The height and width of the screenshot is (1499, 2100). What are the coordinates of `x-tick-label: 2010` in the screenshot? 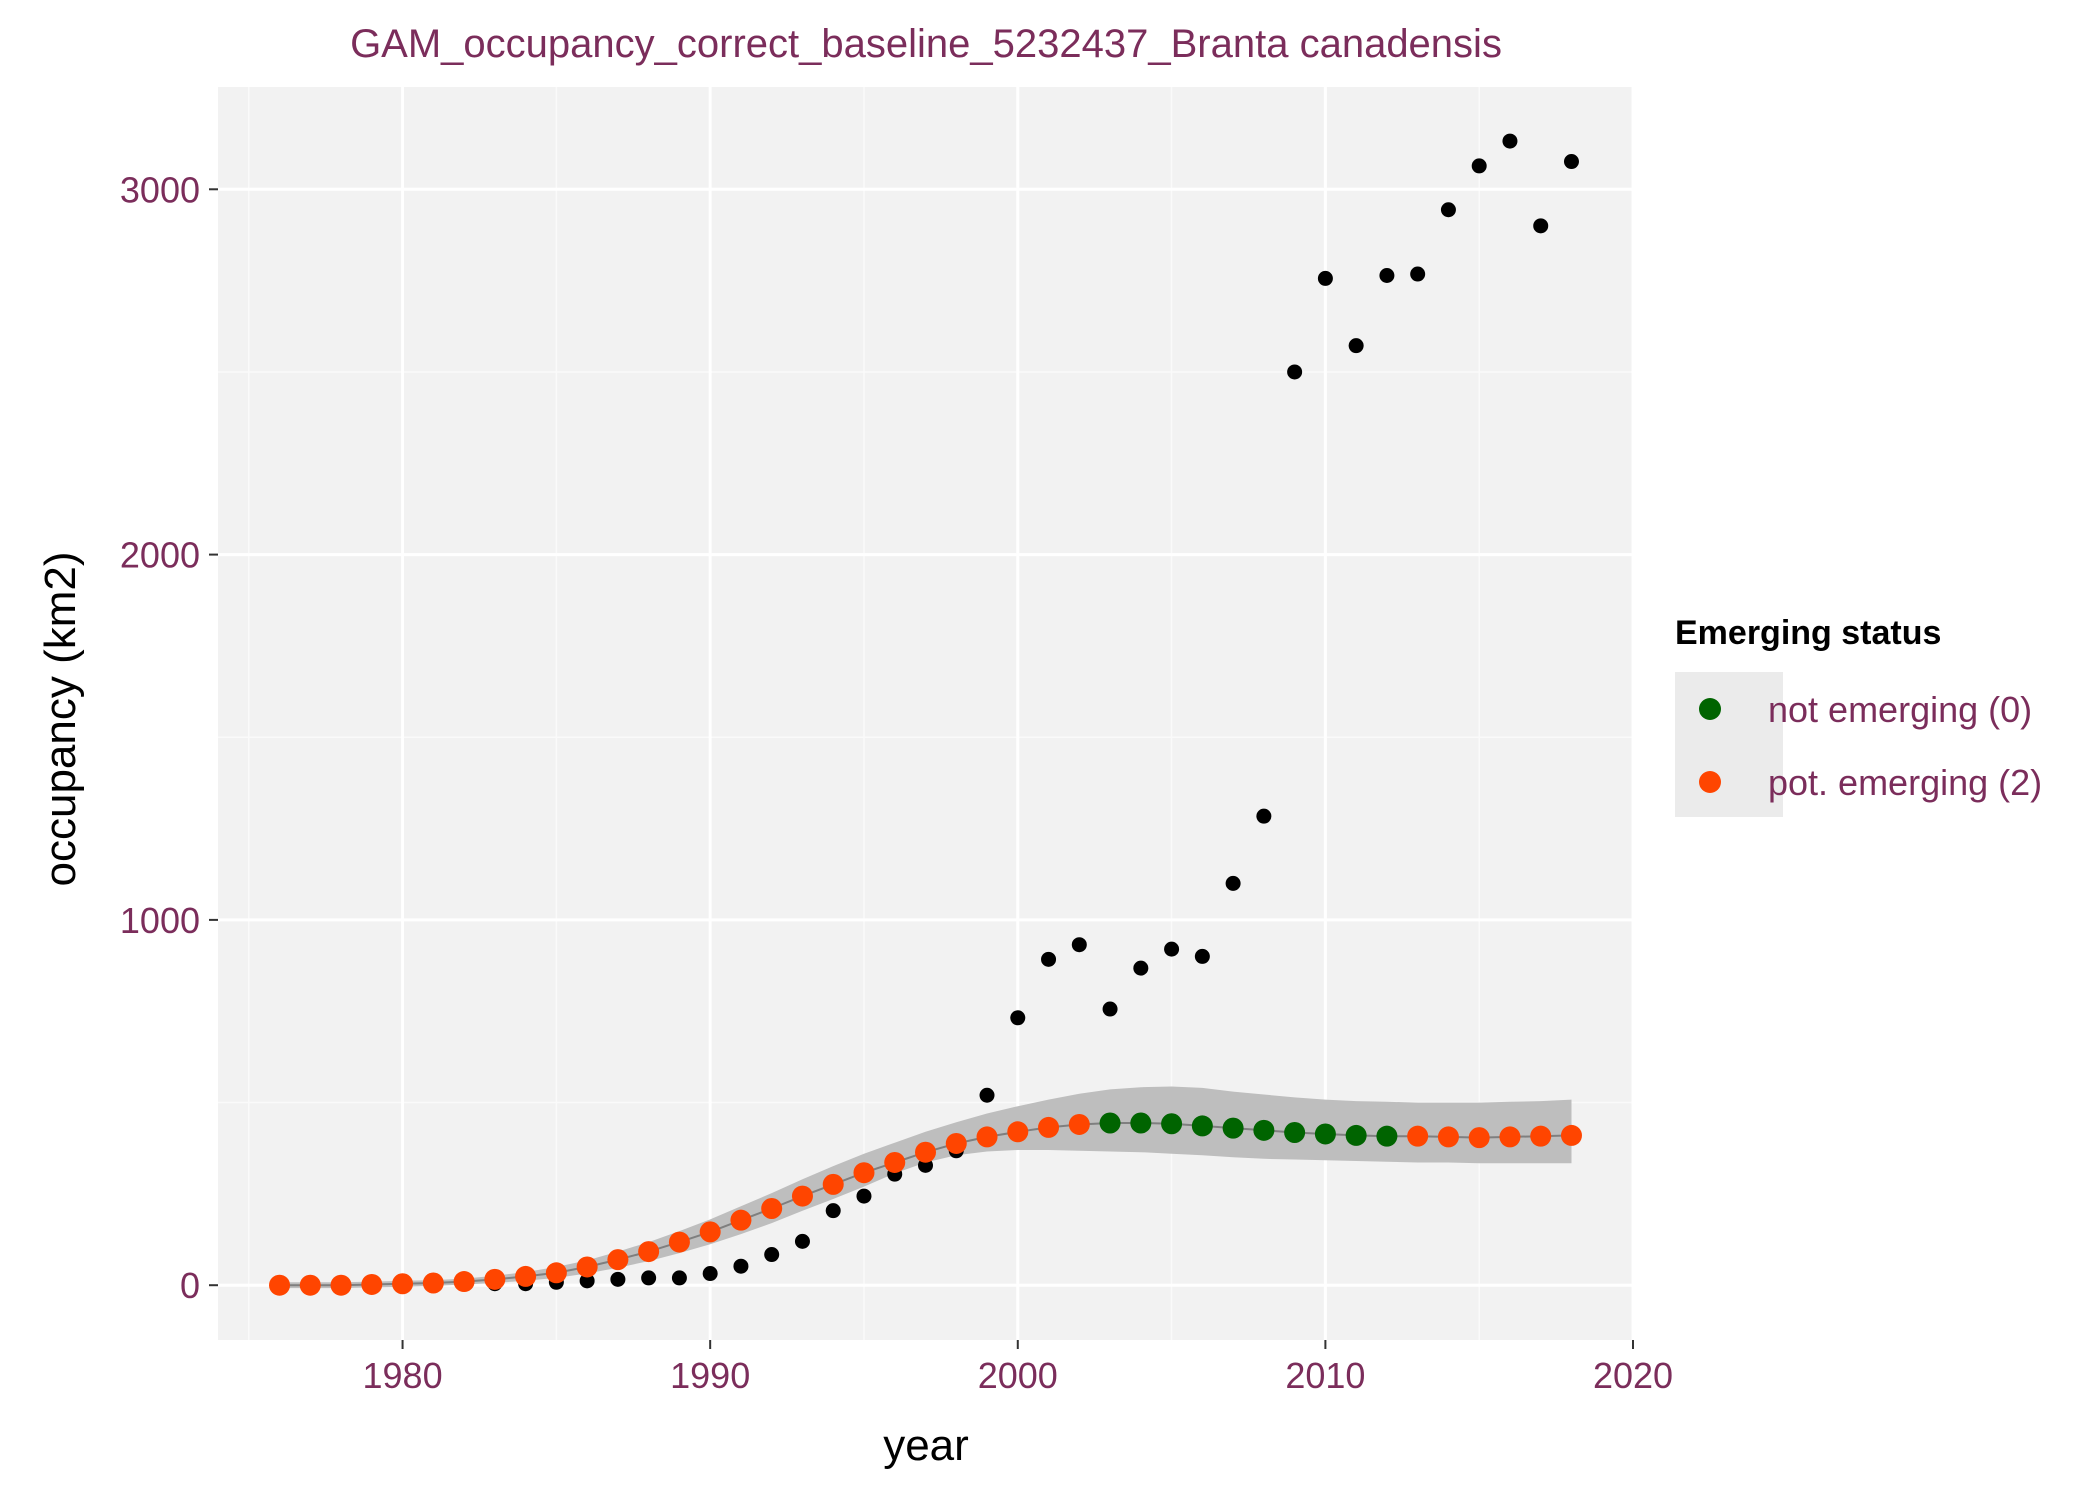 It's located at (1325, 1375).